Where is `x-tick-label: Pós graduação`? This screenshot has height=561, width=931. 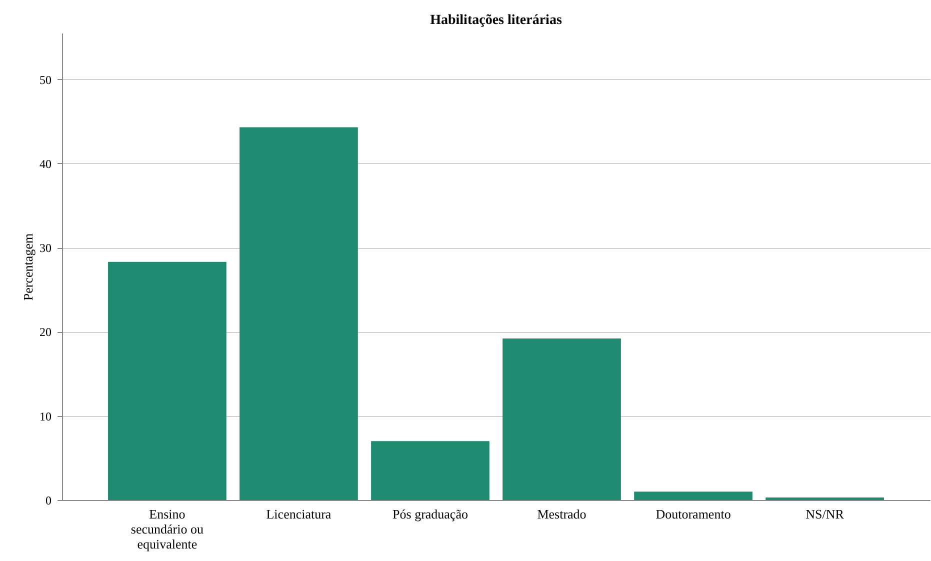
x-tick-label: Pós graduação is located at coordinates (430, 514).